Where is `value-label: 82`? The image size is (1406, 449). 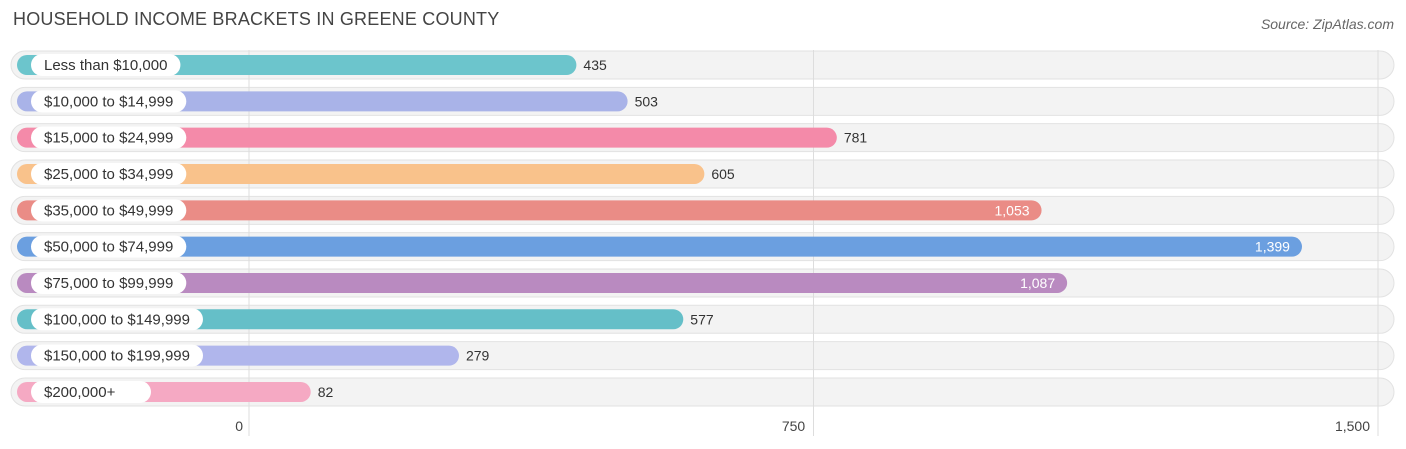 value-label: 82 is located at coordinates (326, 392).